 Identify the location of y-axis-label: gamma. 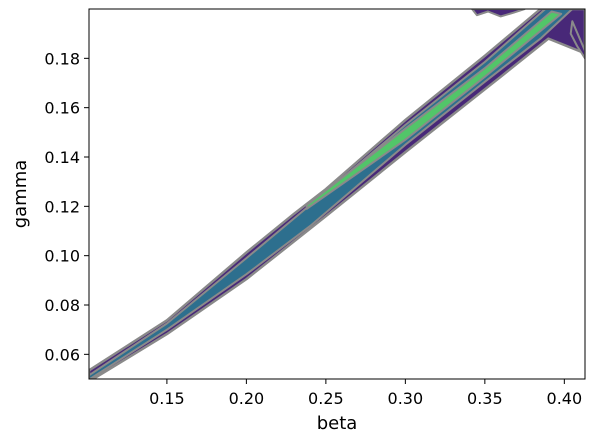
(20, 194).